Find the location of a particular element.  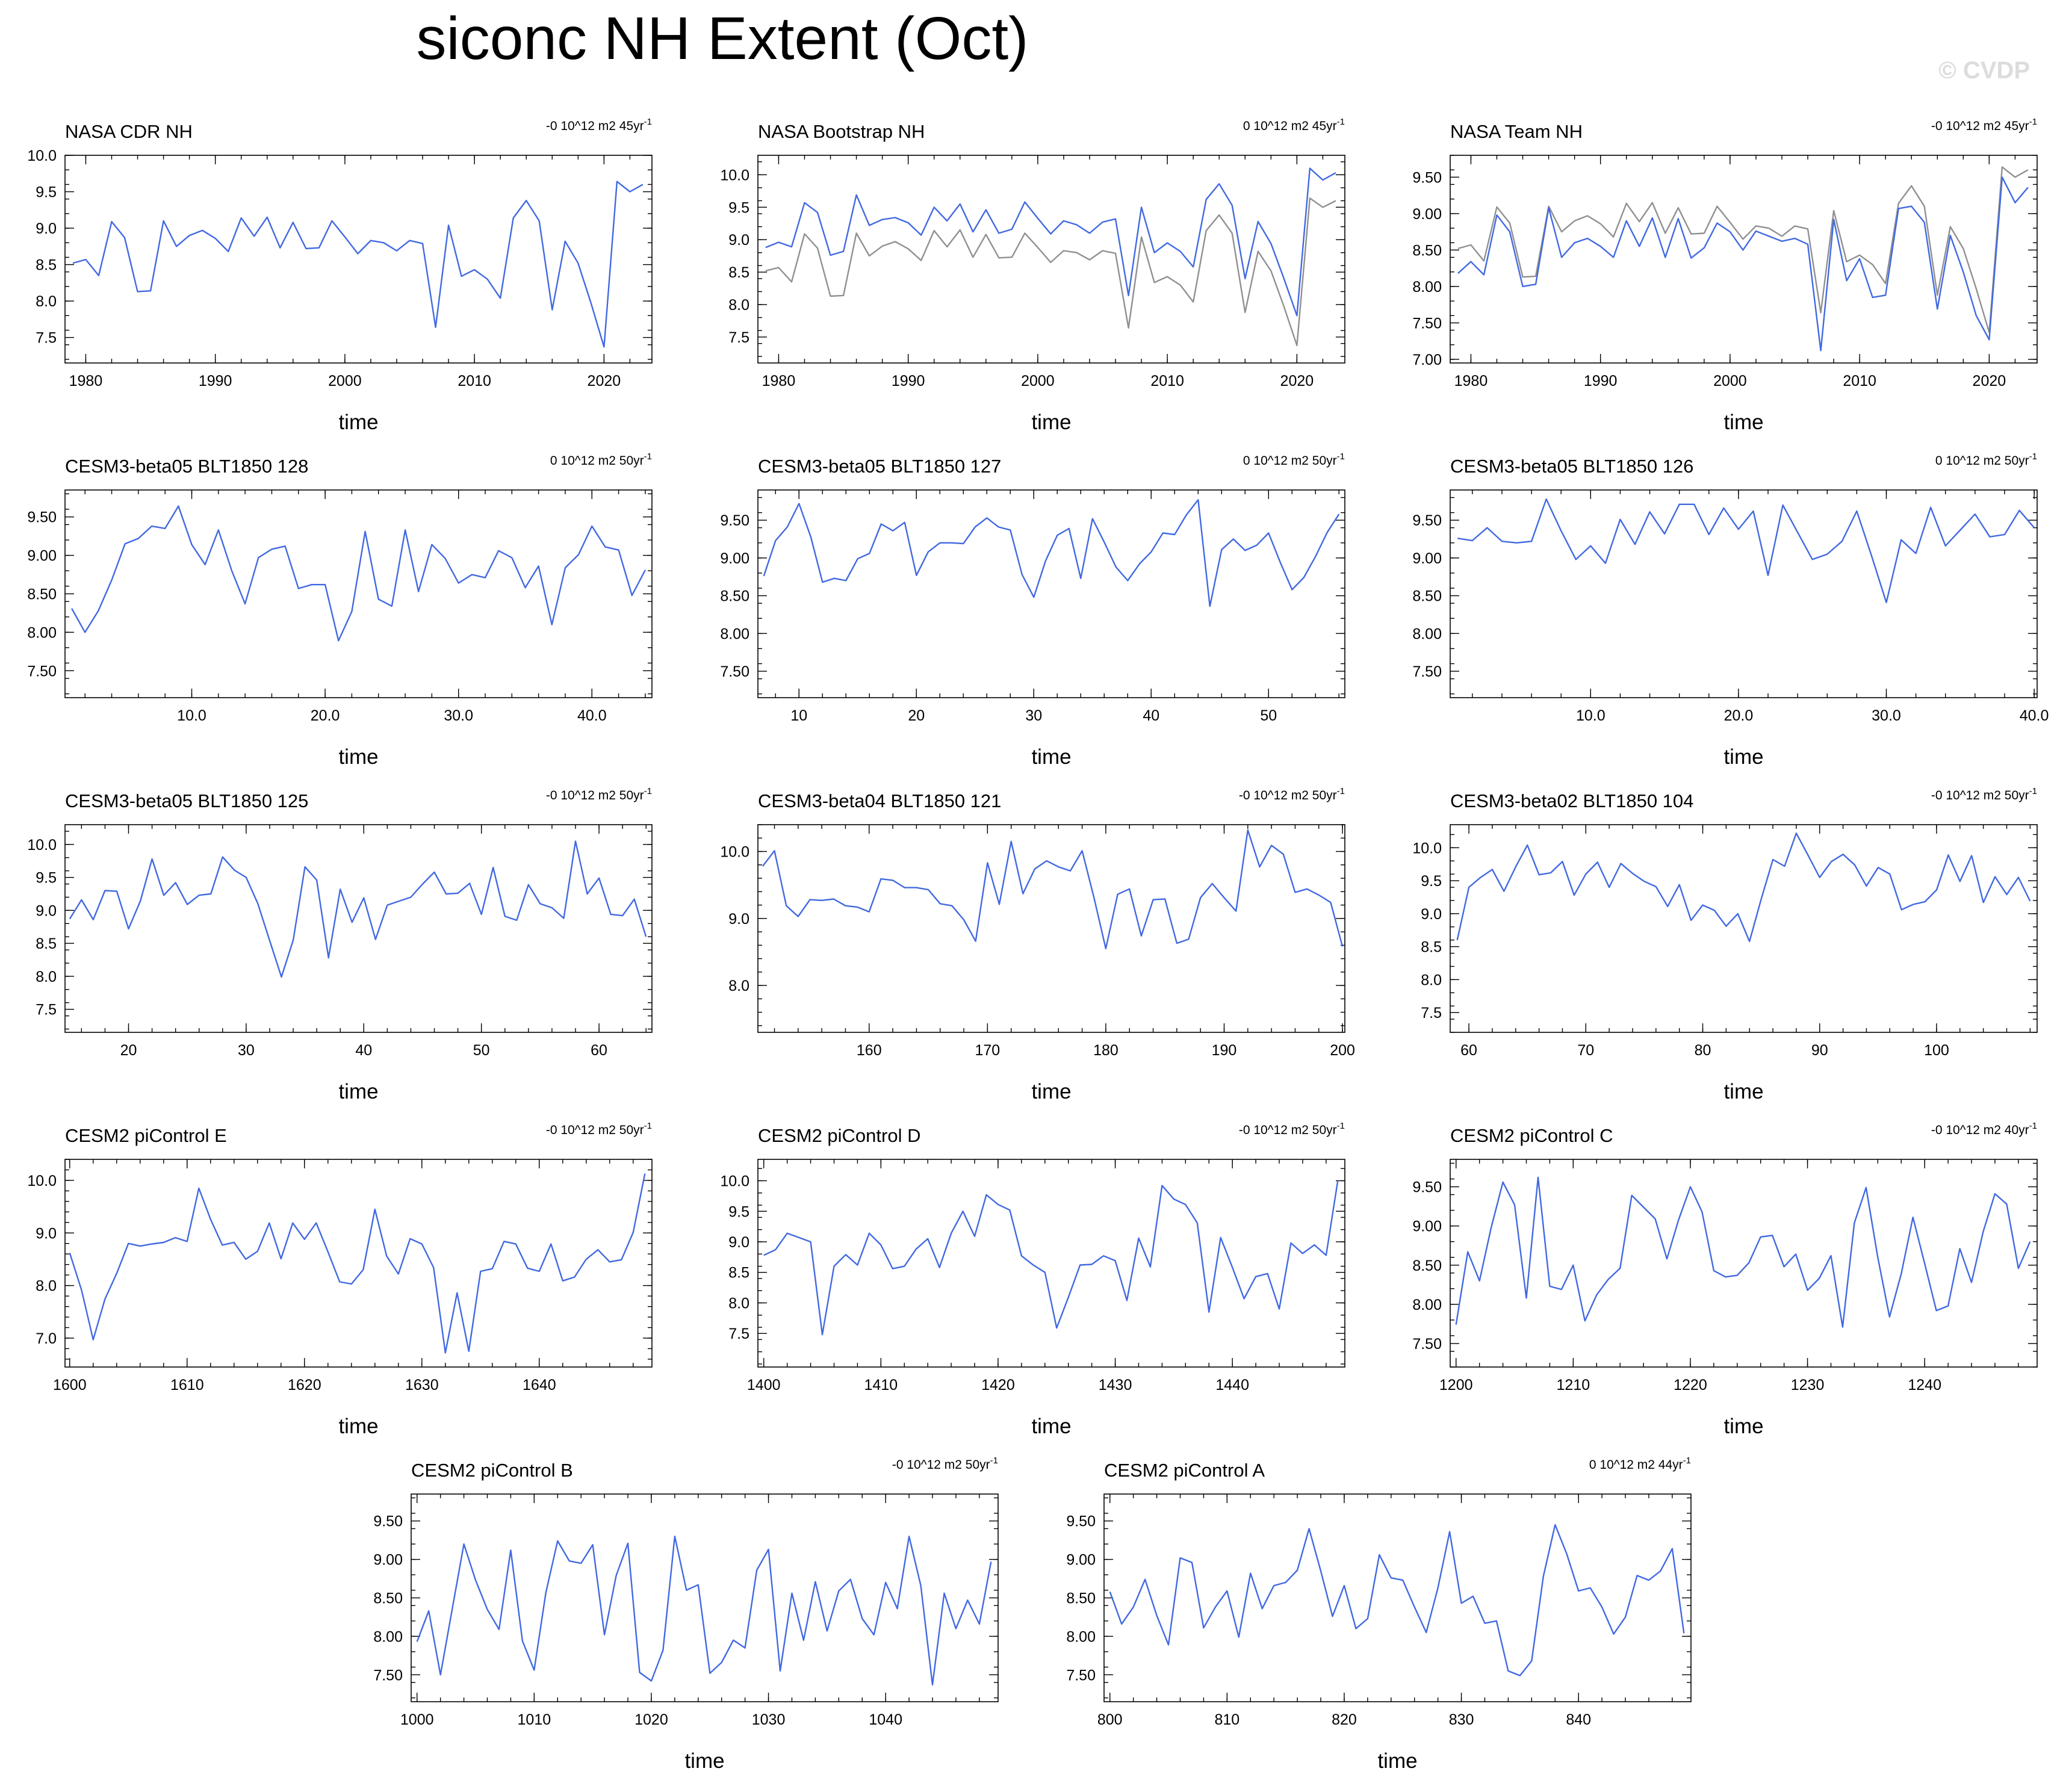

trend-text: 0 10^12 m2 50yr is located at coordinates (1290, 461).